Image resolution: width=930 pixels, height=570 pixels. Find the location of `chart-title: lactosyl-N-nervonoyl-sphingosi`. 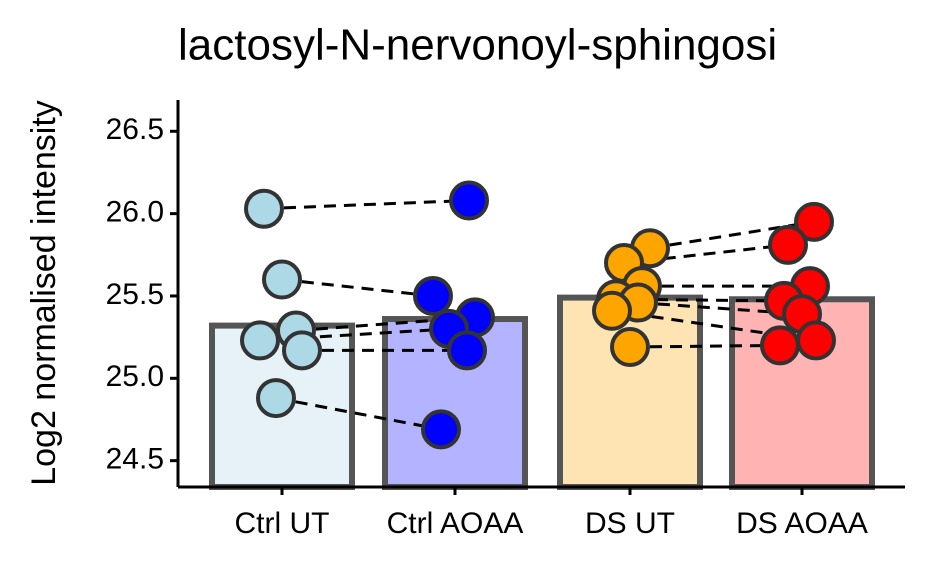

chart-title: lactosyl-N-nervonoyl-sphingosi is located at coordinates (477, 45).